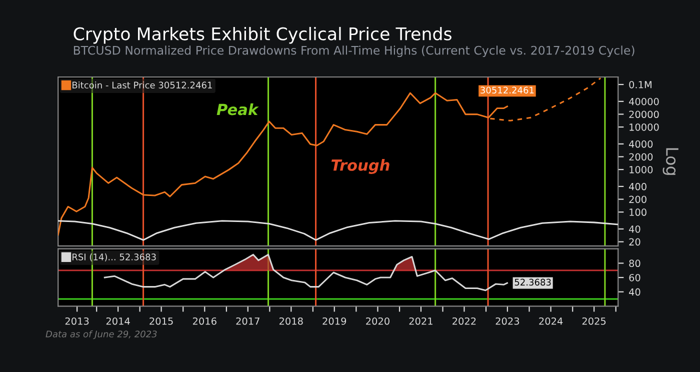 This screenshot has height=372, width=700. What do you see at coordinates (634, 278) in the screenshot?
I see `y-tick-label: 60` at bounding box center [634, 278].